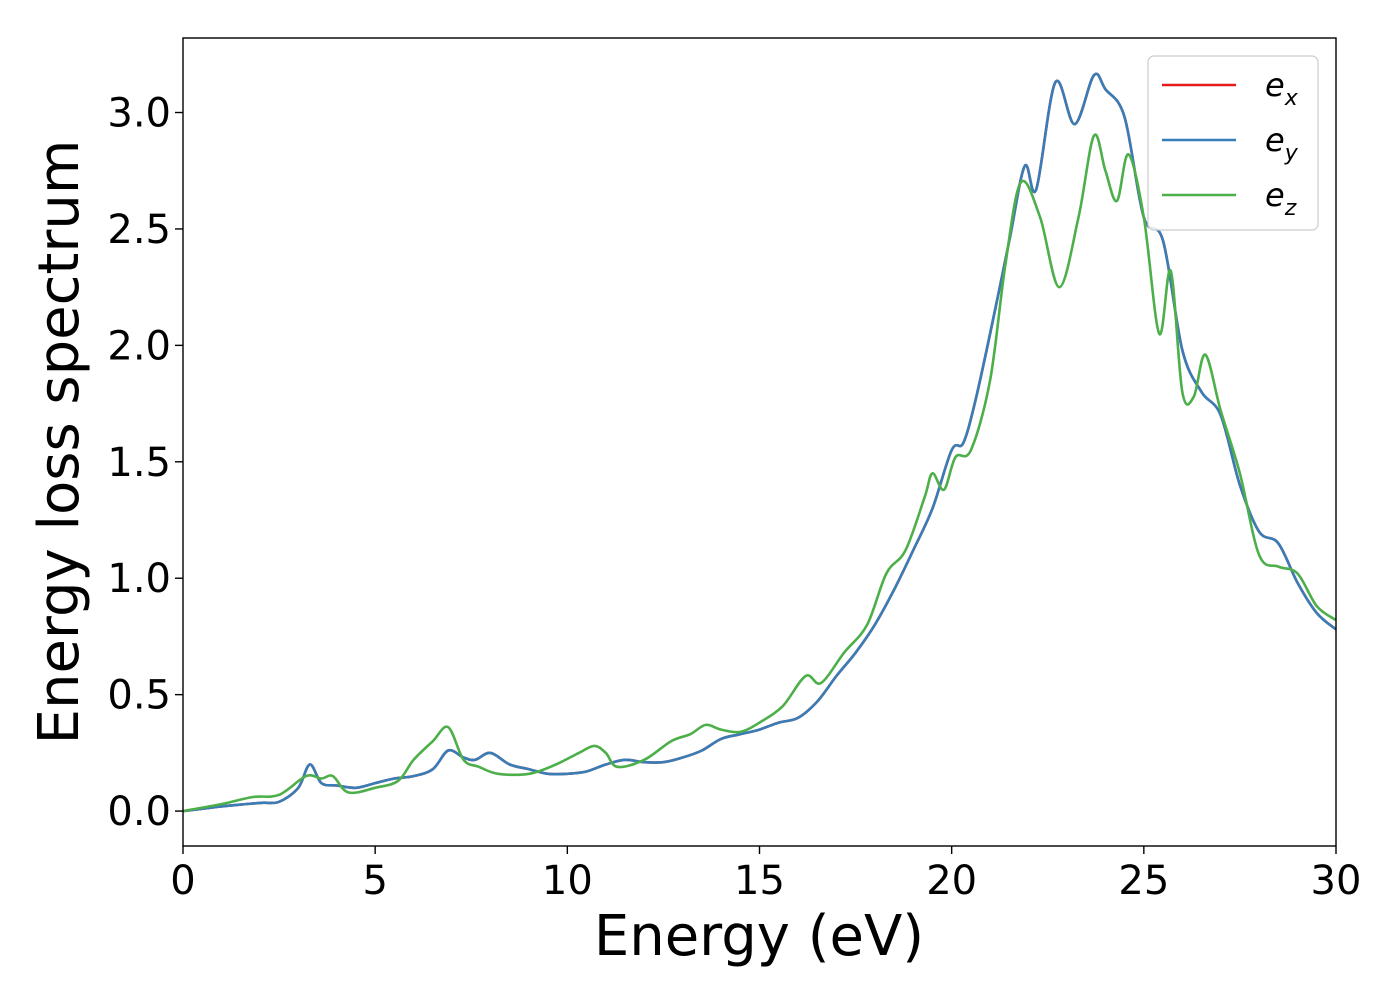  I want to click on y-tick-label: 3.0, so click(139, 114).